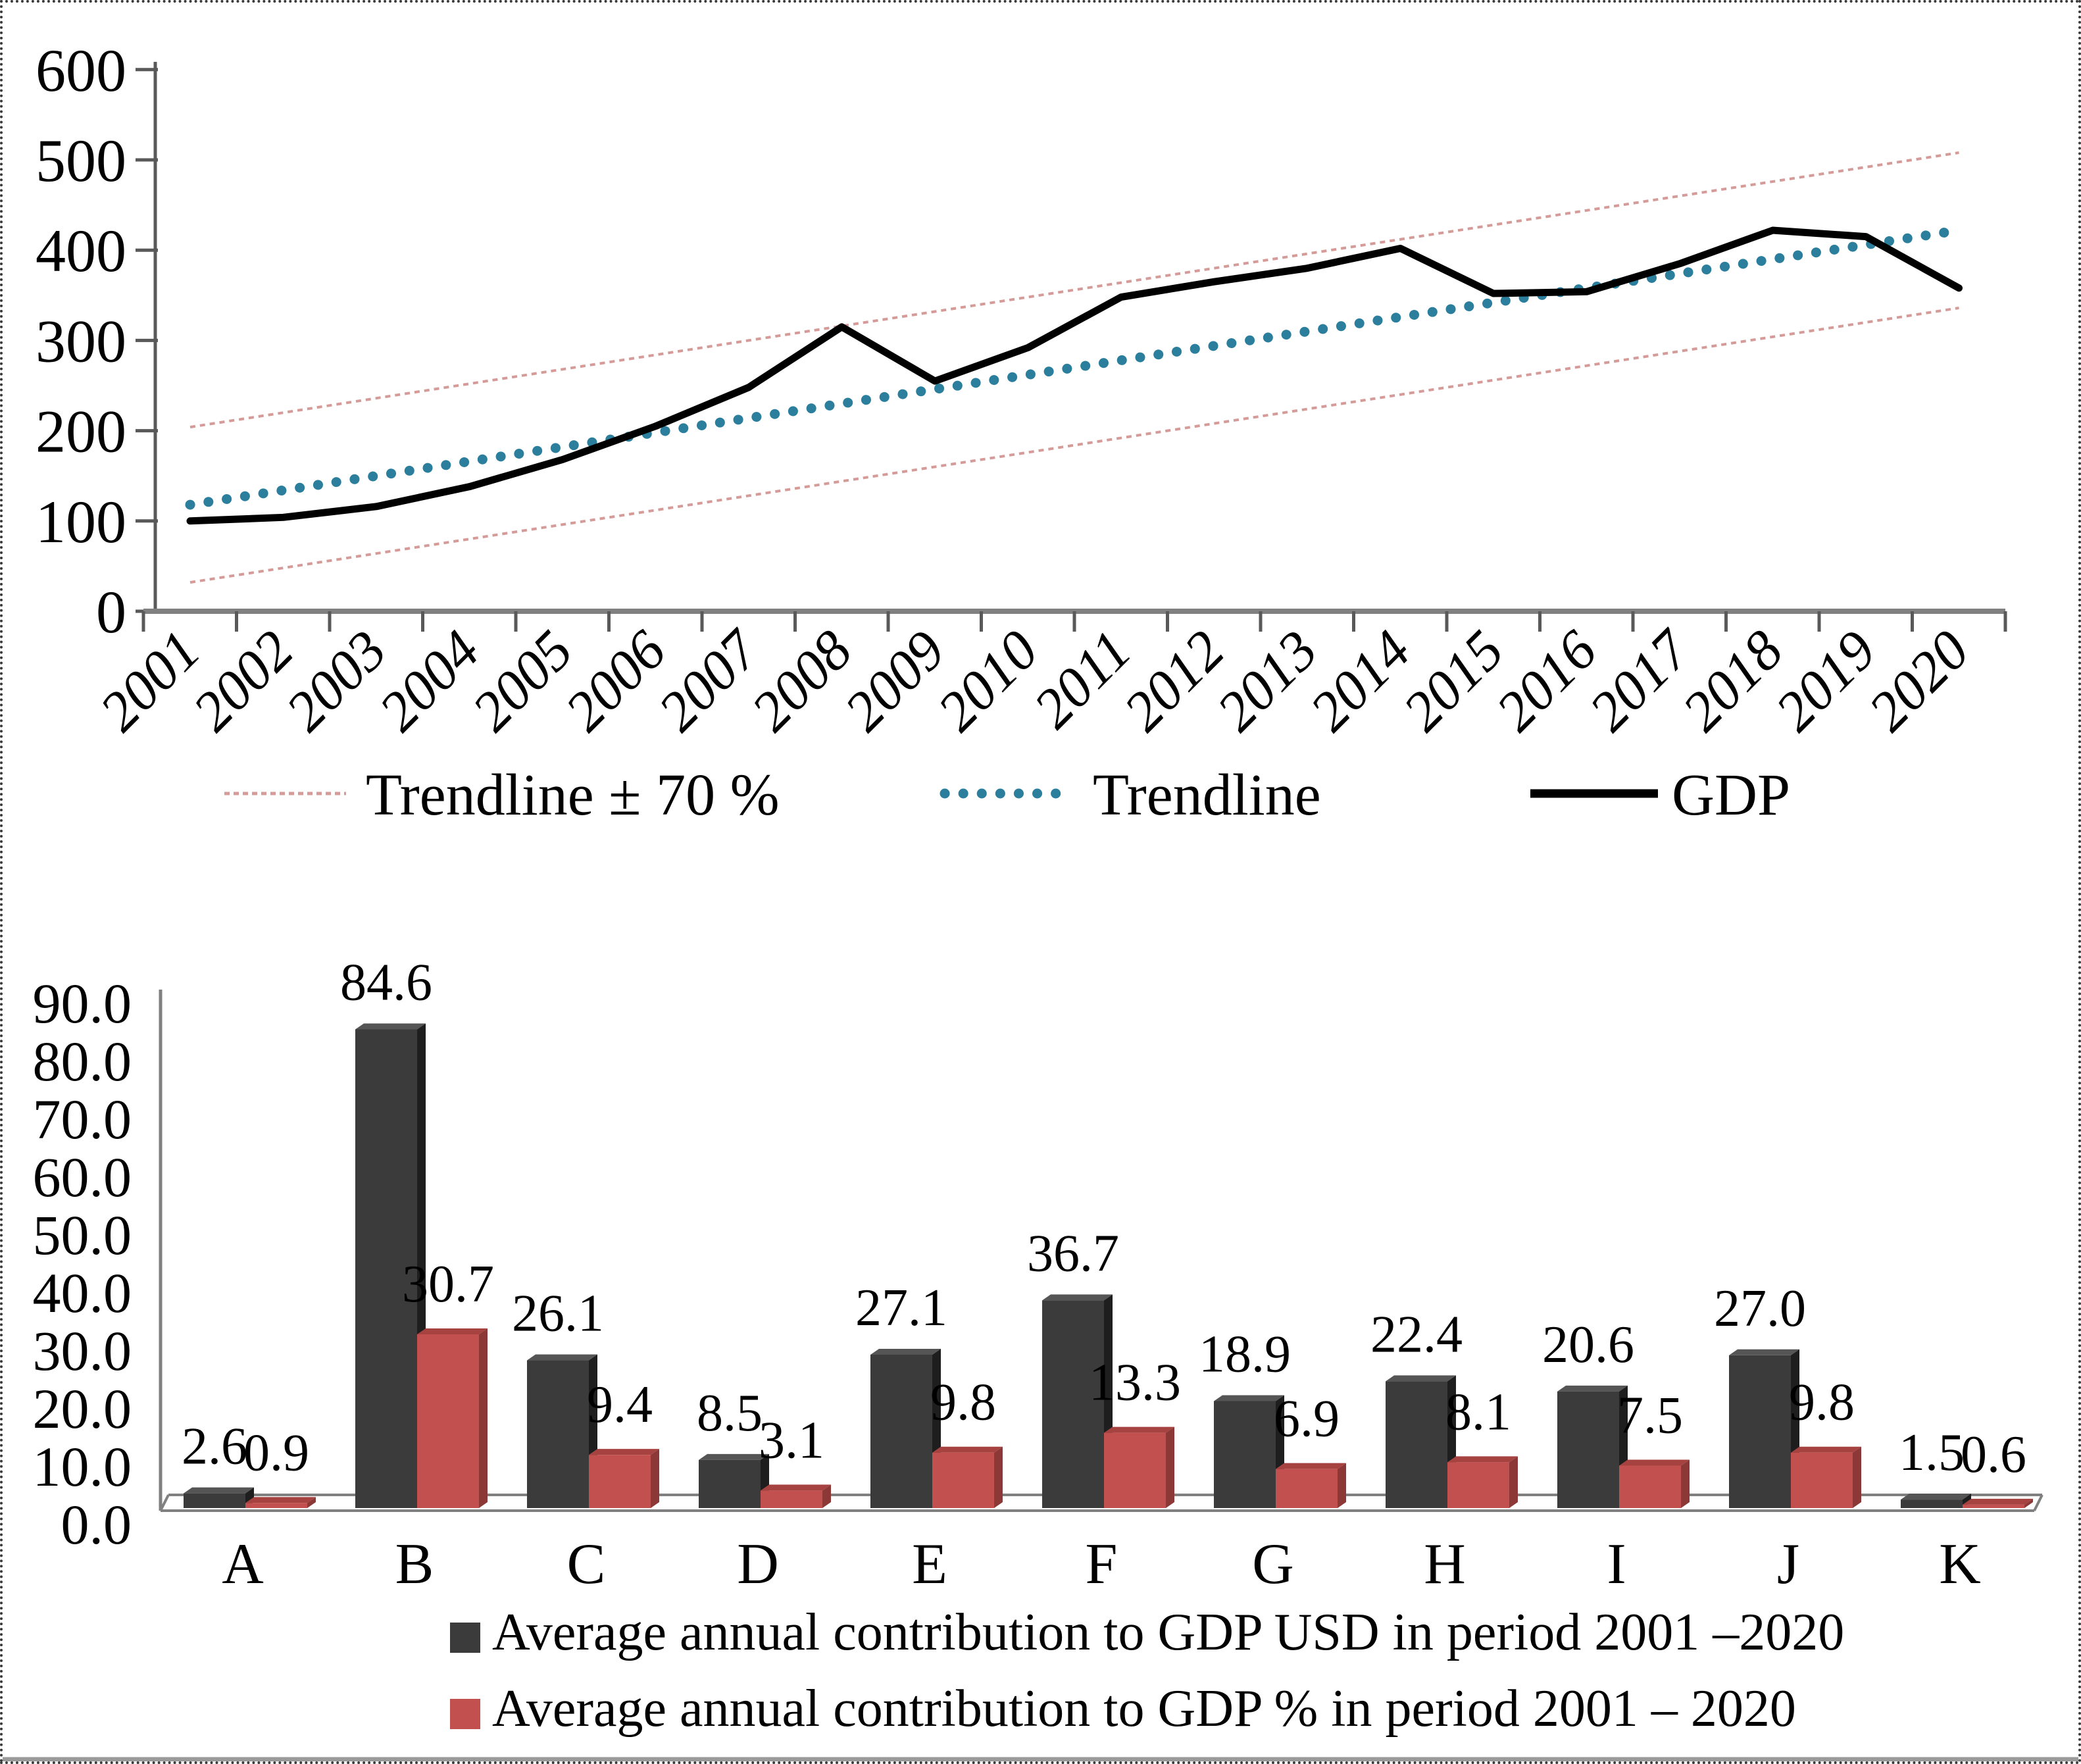 The width and height of the screenshot is (2081, 1764). I want to click on bar-pct-top-H, so click(1482, 1459).